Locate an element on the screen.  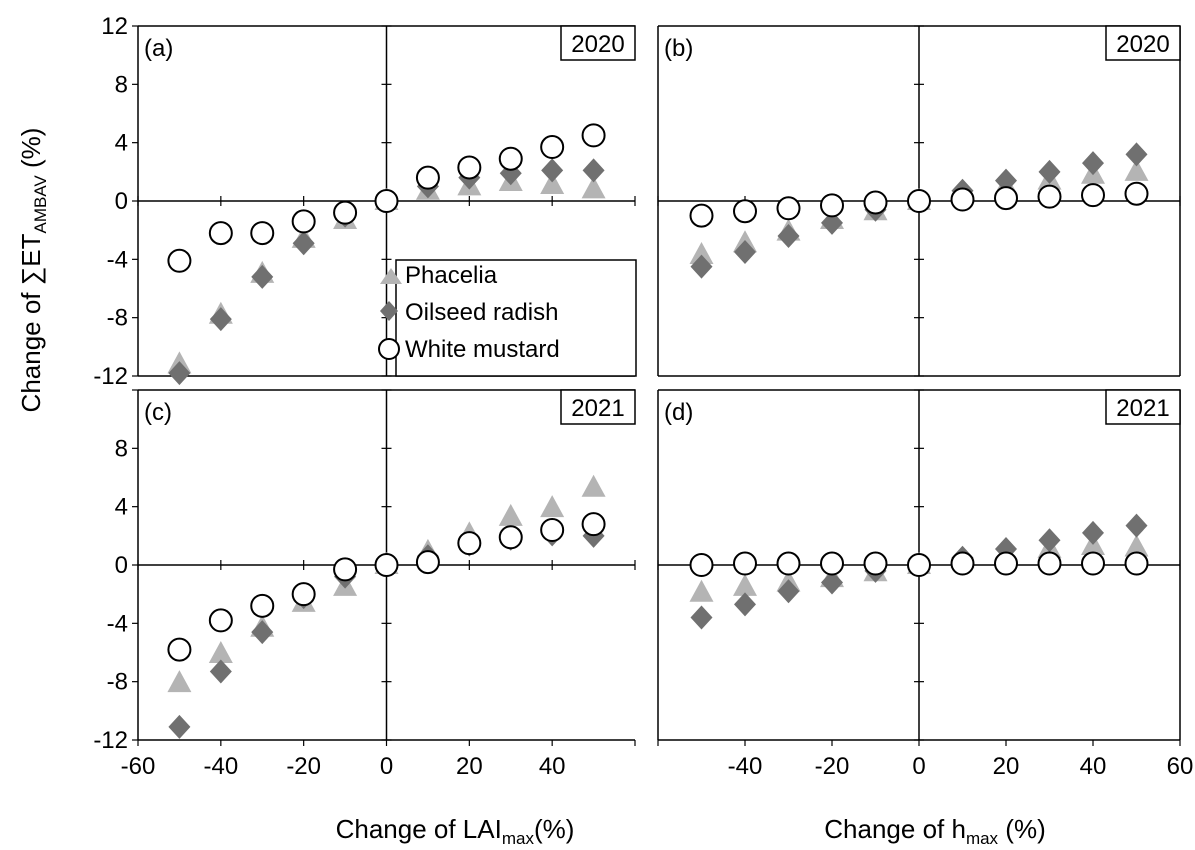
legend-marker-oilseed-radish is located at coordinates (389, 311).